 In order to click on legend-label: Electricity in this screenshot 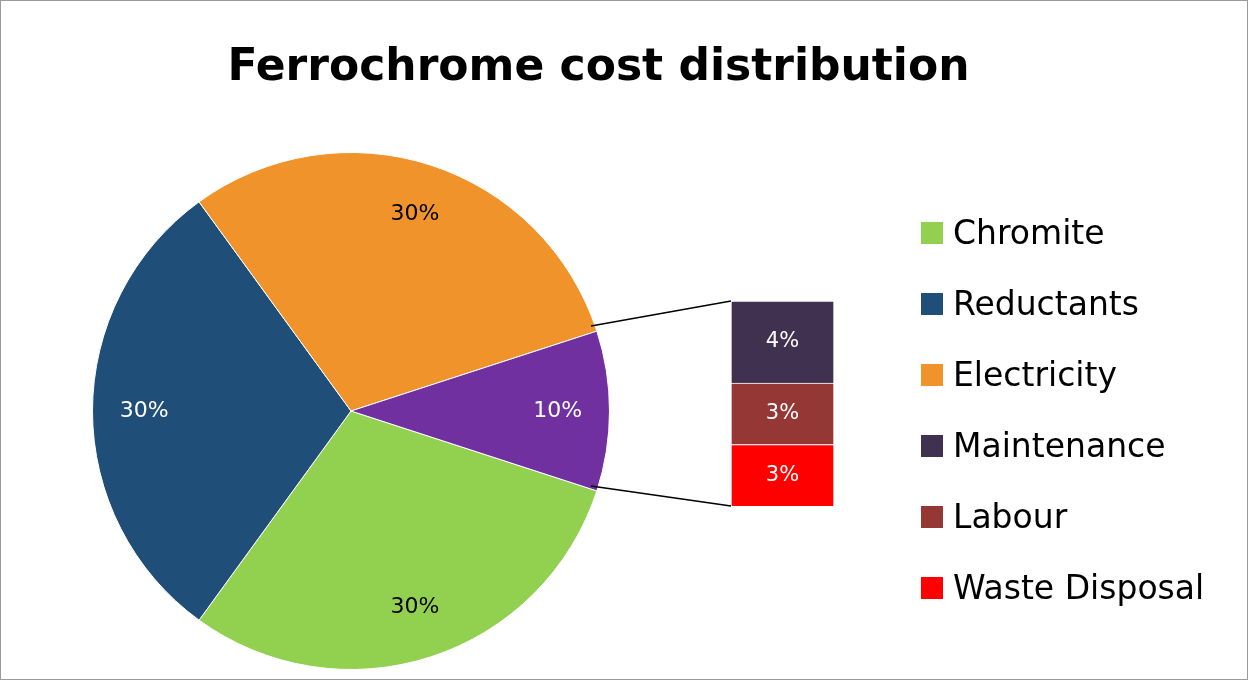, I will do `click(1035, 374)`.